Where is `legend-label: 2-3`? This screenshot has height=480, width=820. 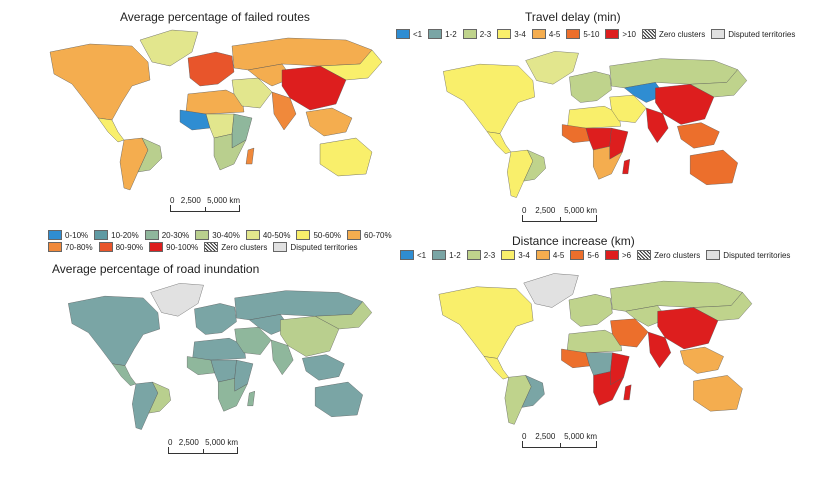 legend-label: 2-3 is located at coordinates (485, 34).